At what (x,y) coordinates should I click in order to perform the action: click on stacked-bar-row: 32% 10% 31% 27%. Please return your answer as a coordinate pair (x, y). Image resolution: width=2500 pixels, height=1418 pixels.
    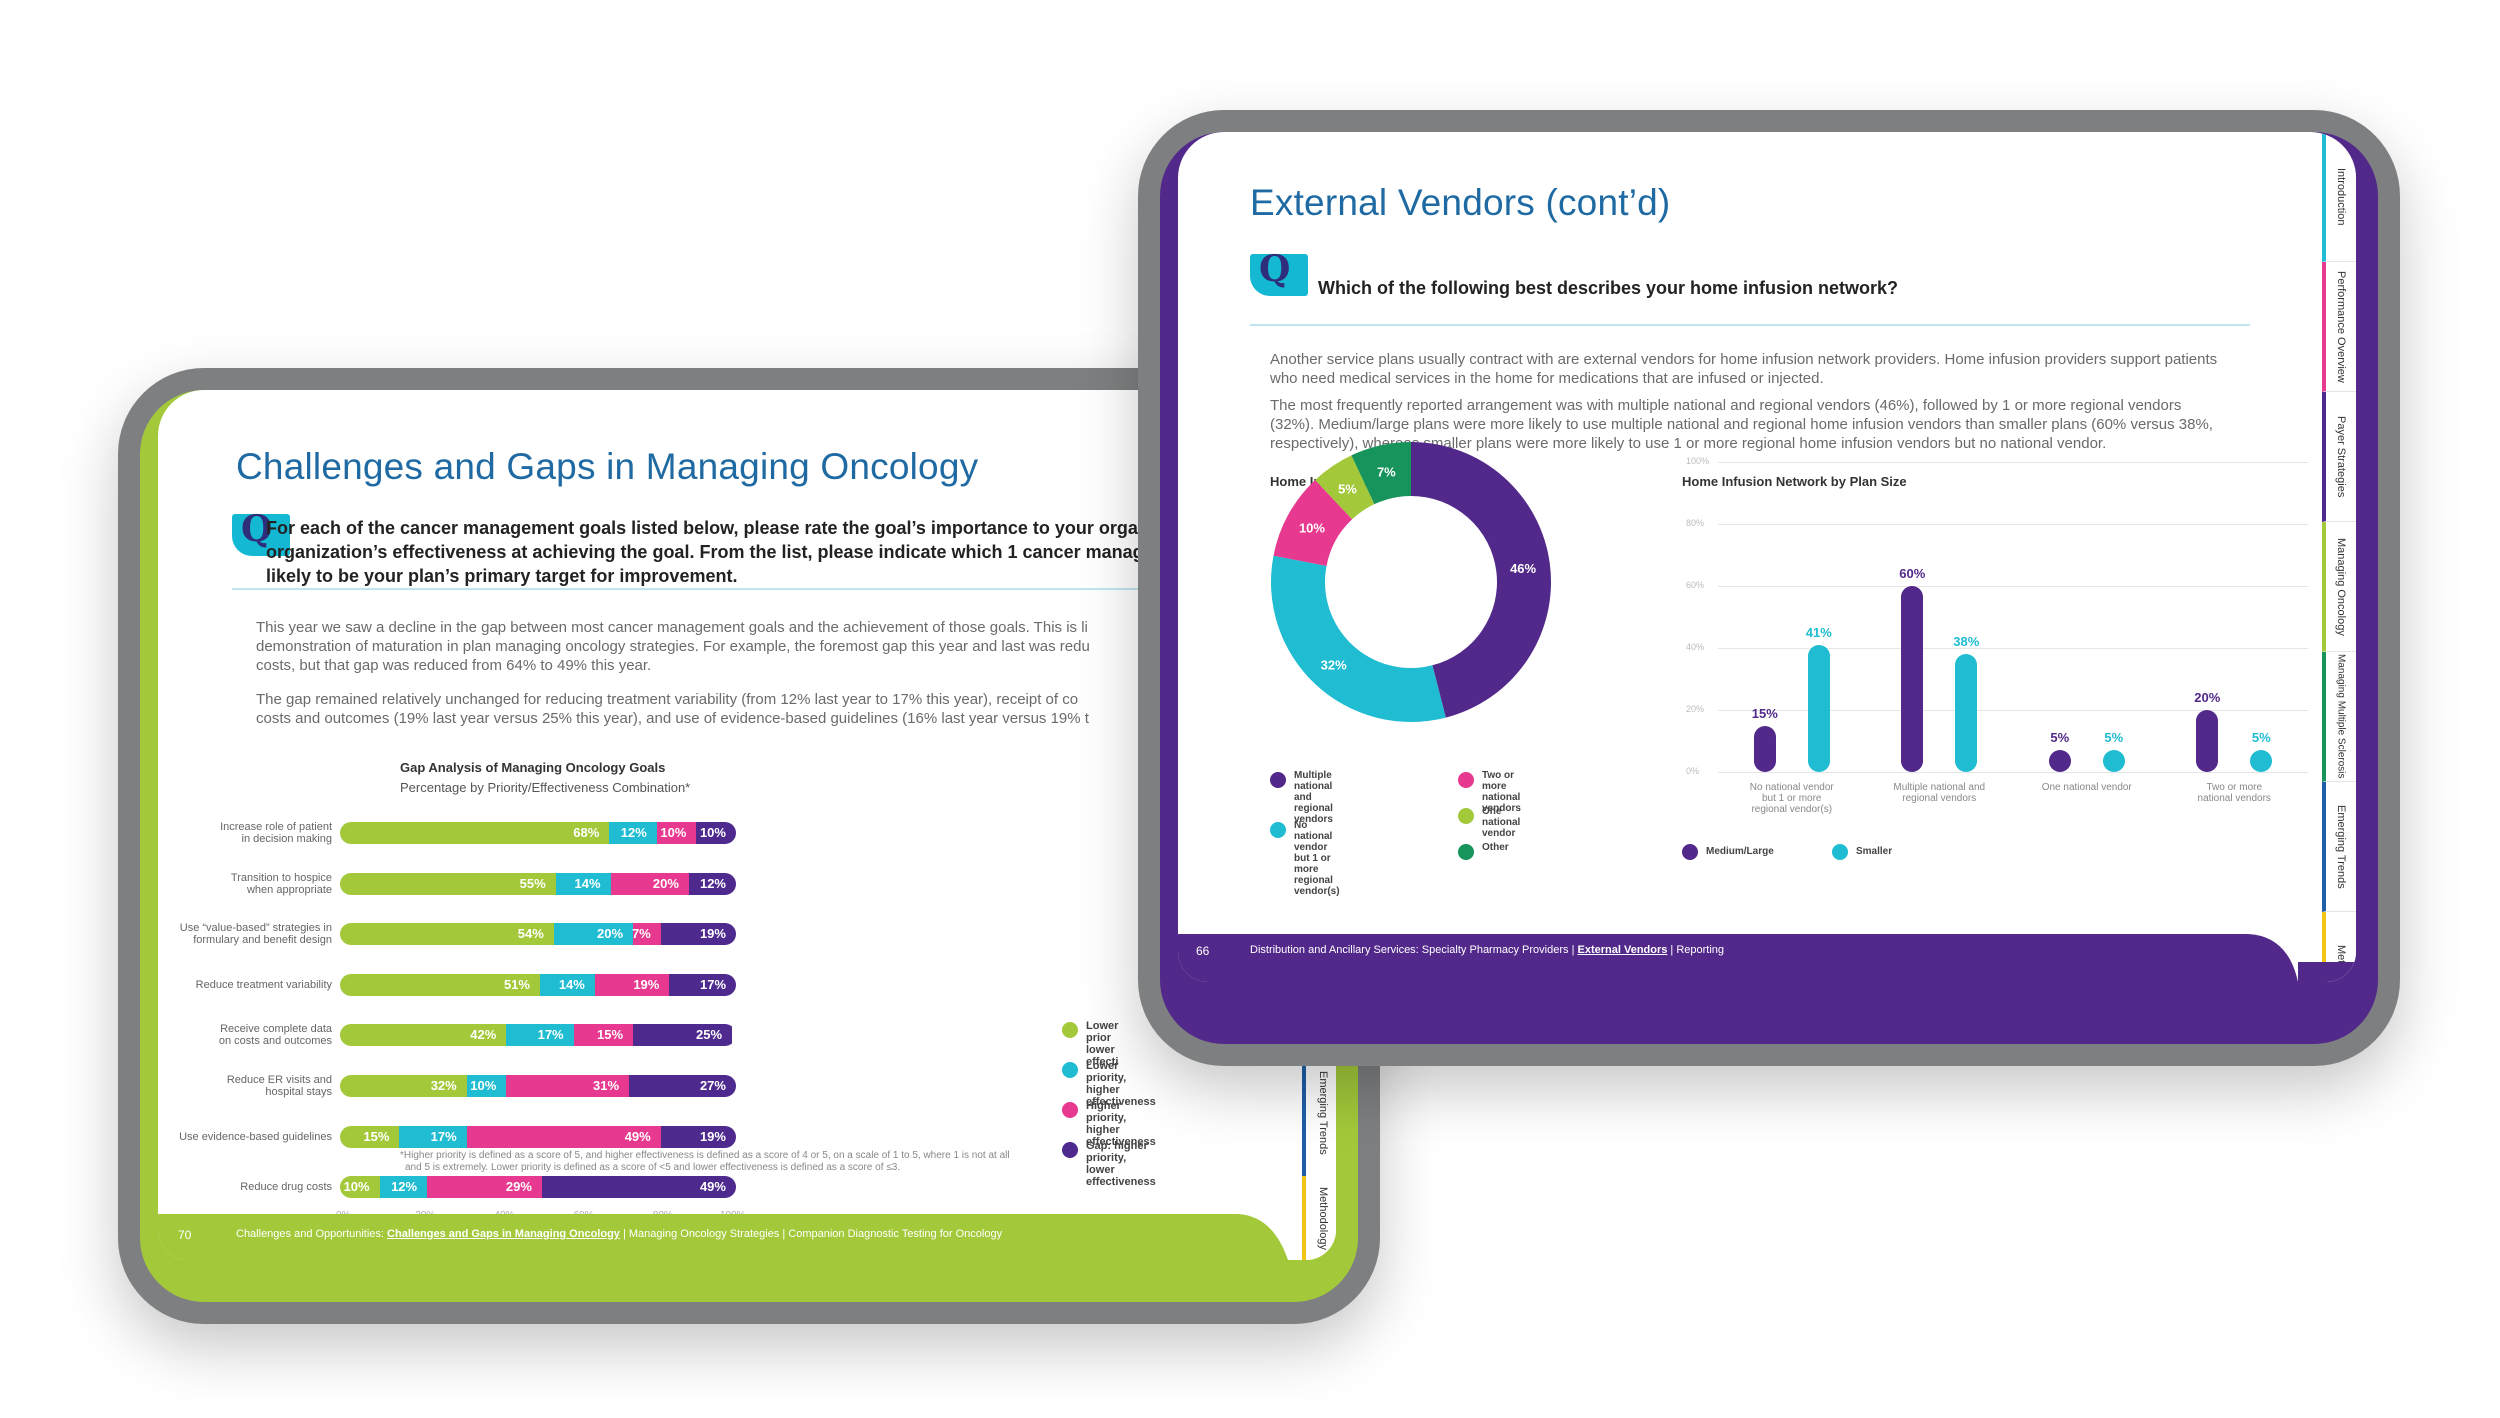
    Looking at the image, I should click on (538, 1086).